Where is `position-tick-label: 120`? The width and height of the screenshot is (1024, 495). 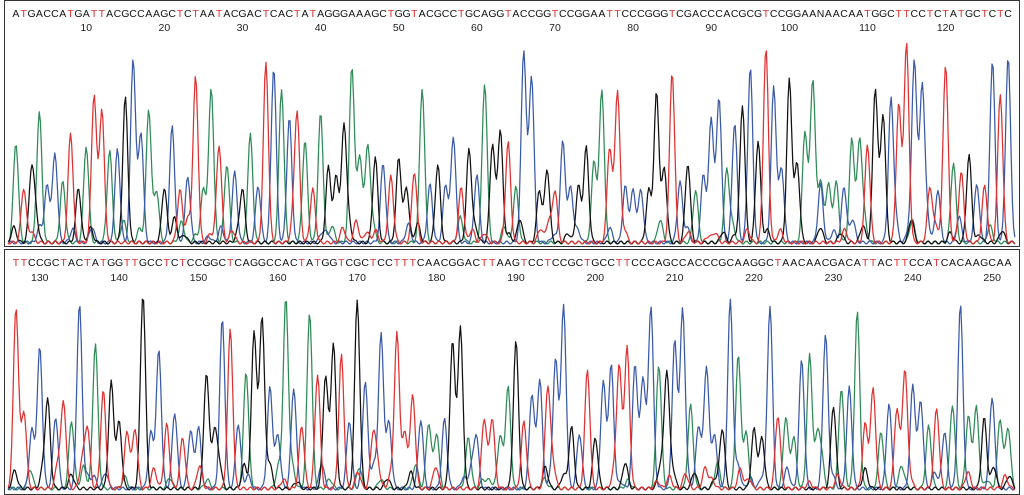
position-tick-label: 120 is located at coordinates (946, 28).